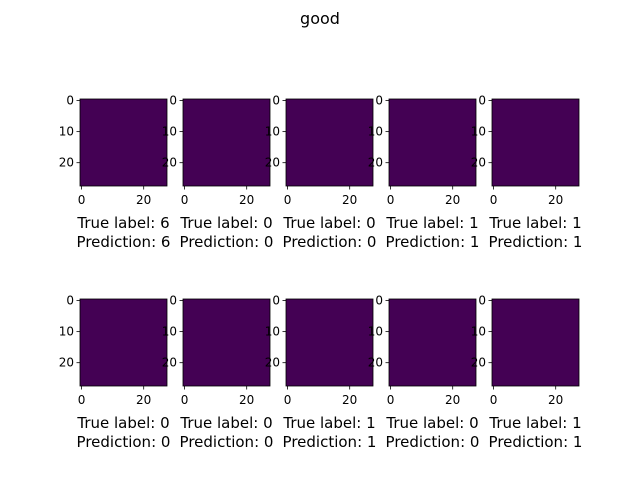 The width and height of the screenshot is (640, 480). I want to click on true-label-text: True label: 6, so click(122, 223).